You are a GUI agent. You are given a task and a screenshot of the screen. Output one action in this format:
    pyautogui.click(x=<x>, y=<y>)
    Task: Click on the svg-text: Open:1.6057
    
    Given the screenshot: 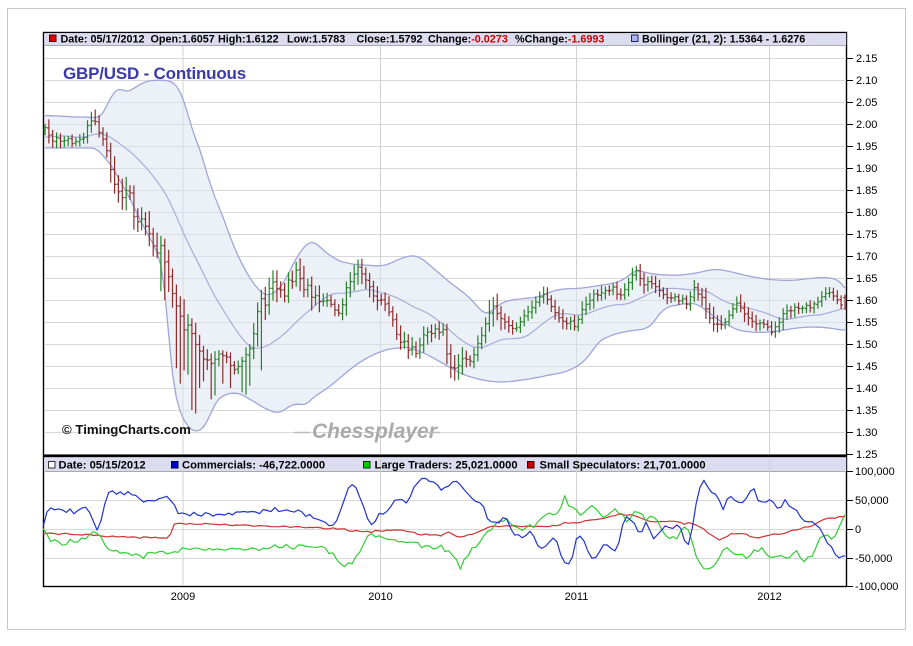 What is the action you would take?
    pyautogui.click(x=183, y=40)
    